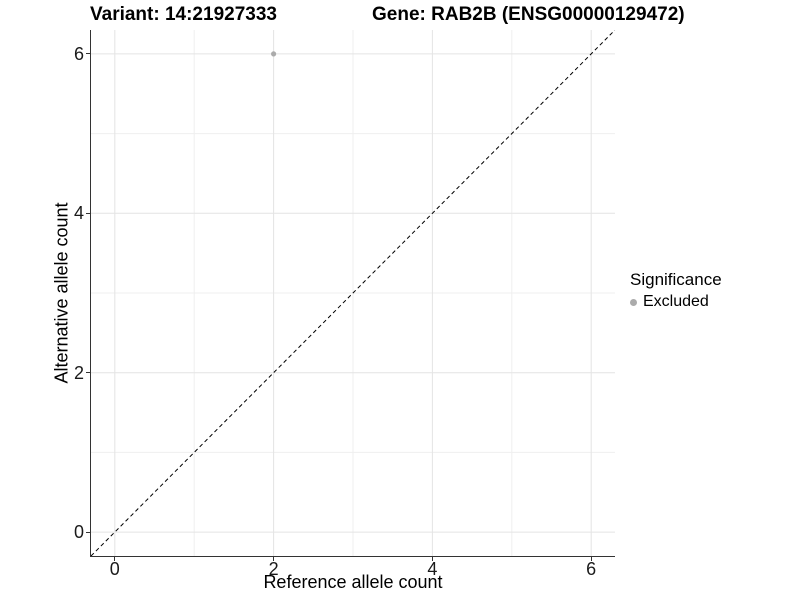 Image resolution: width=800 pixels, height=600 pixels. What do you see at coordinates (353, 582) in the screenshot?
I see `x-axis-title: Reference allele count` at bounding box center [353, 582].